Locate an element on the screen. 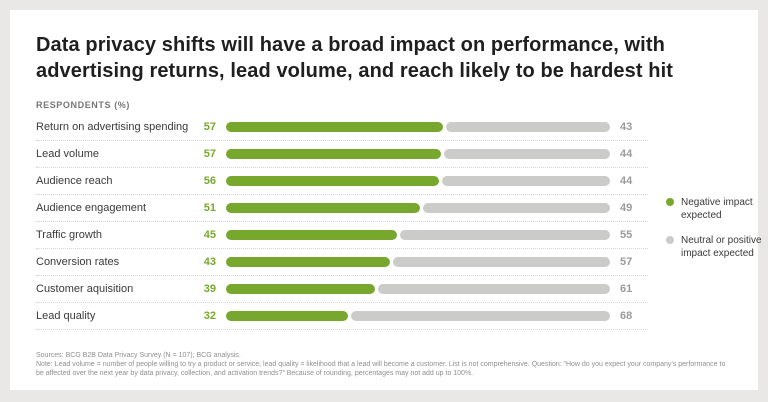  legend-label-negative: Negative impact expected is located at coordinates (717, 209).